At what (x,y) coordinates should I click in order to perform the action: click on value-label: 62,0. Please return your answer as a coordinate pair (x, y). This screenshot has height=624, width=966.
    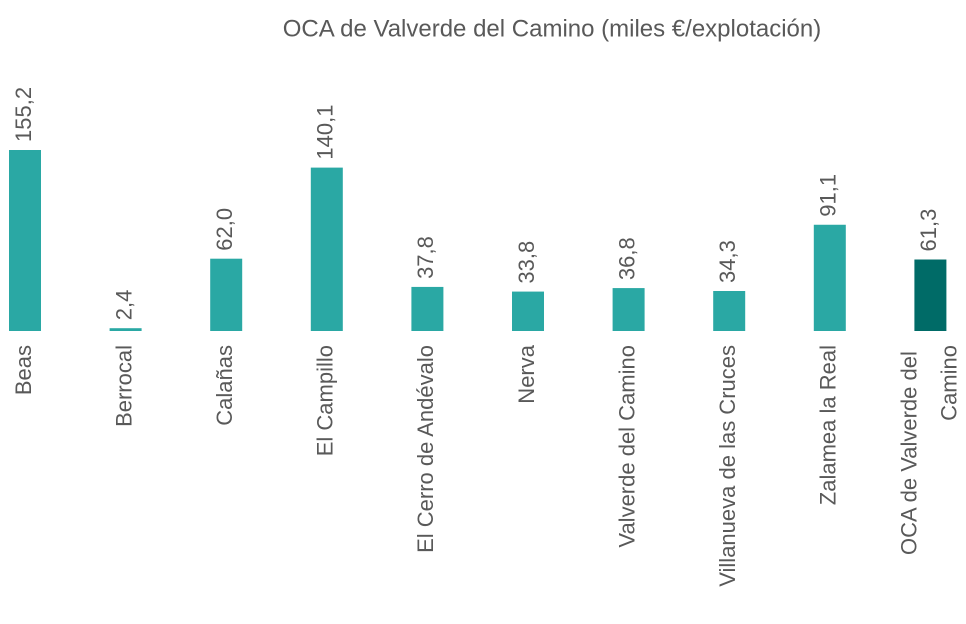
    Looking at the image, I should click on (224, 229).